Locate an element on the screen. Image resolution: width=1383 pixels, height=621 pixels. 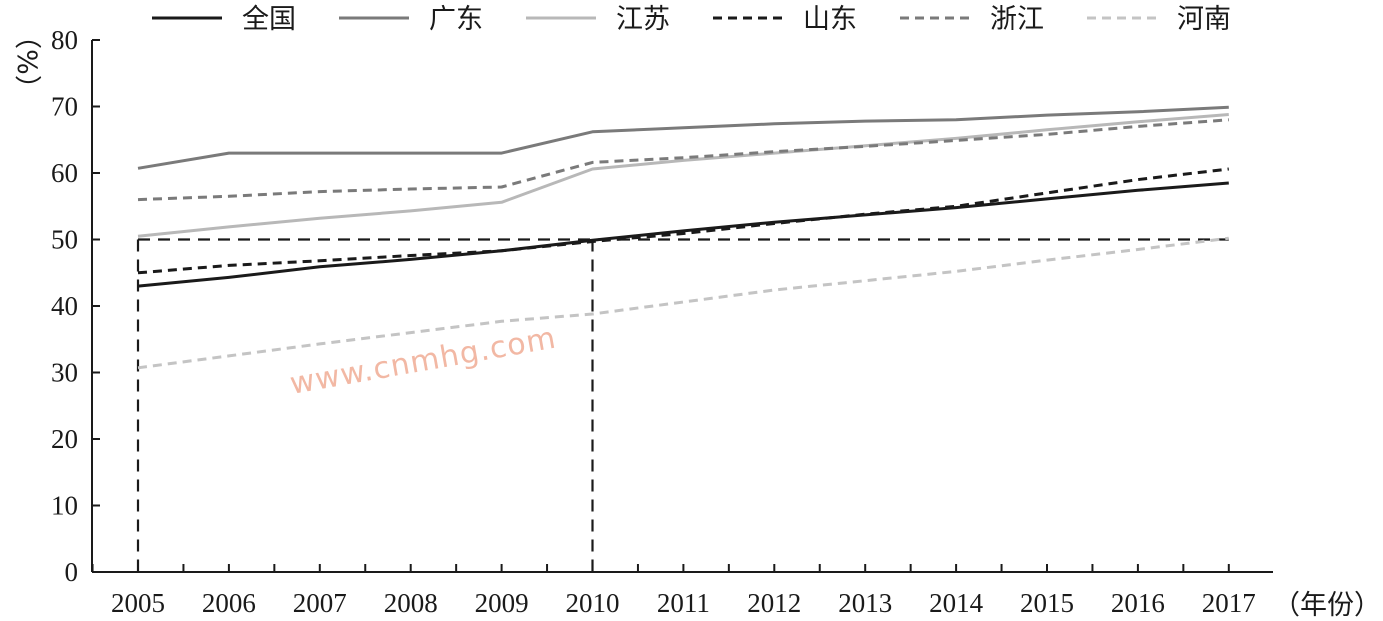
y-tick-label: 0 is located at coordinates (72, 572).